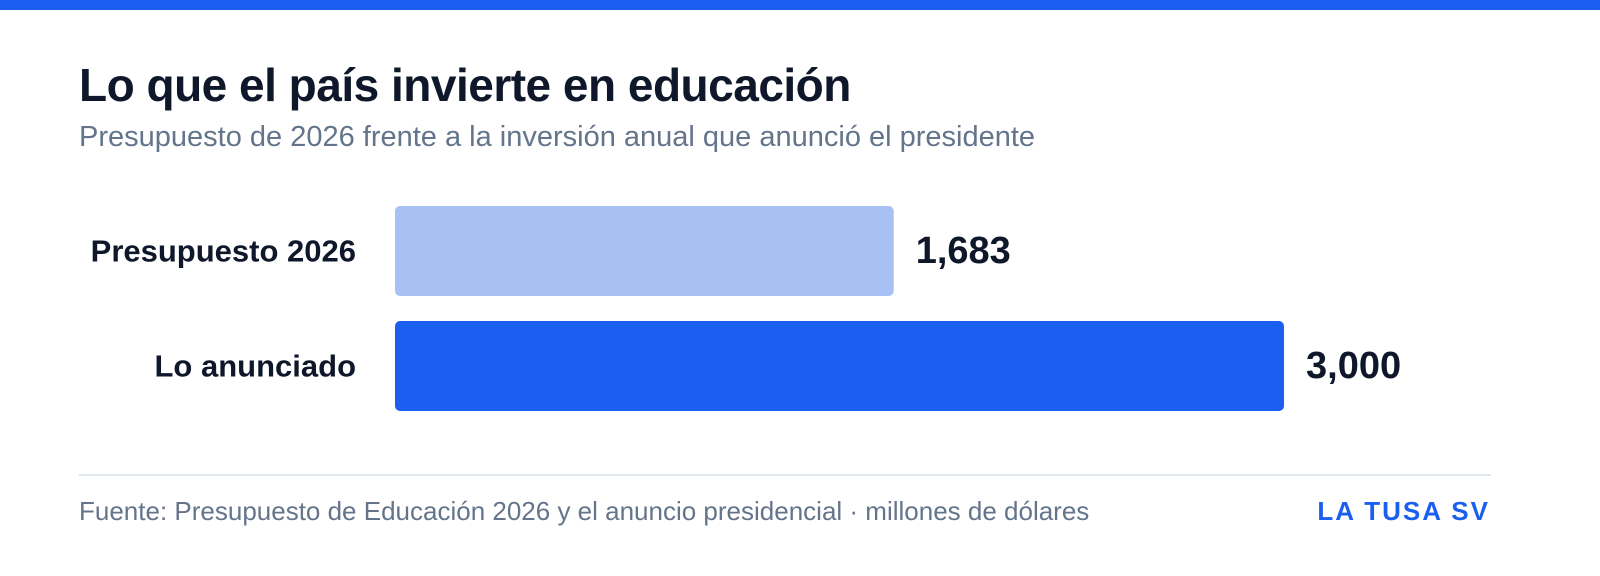 The image size is (1600, 576). I want to click on category-label: Lo anunciado, so click(256, 366).